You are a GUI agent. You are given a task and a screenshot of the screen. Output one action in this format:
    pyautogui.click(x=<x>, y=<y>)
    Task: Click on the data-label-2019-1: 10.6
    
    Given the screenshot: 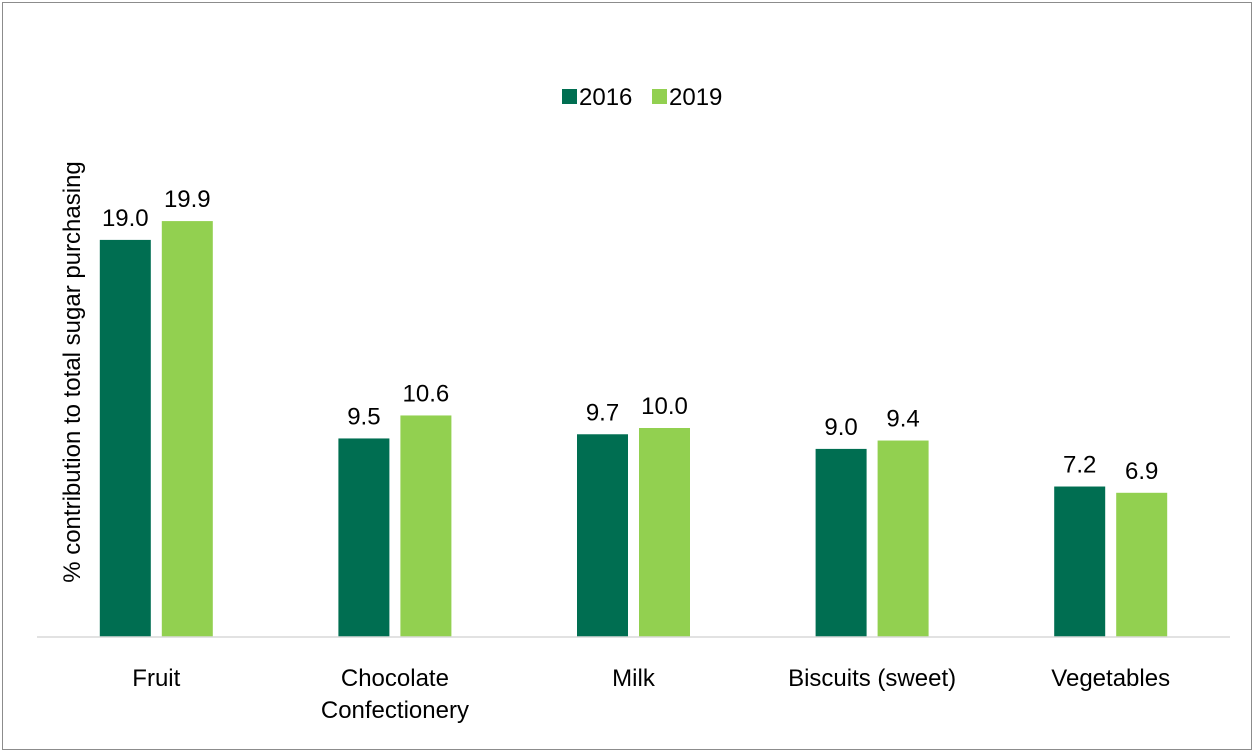 What is the action you would take?
    pyautogui.click(x=426, y=393)
    